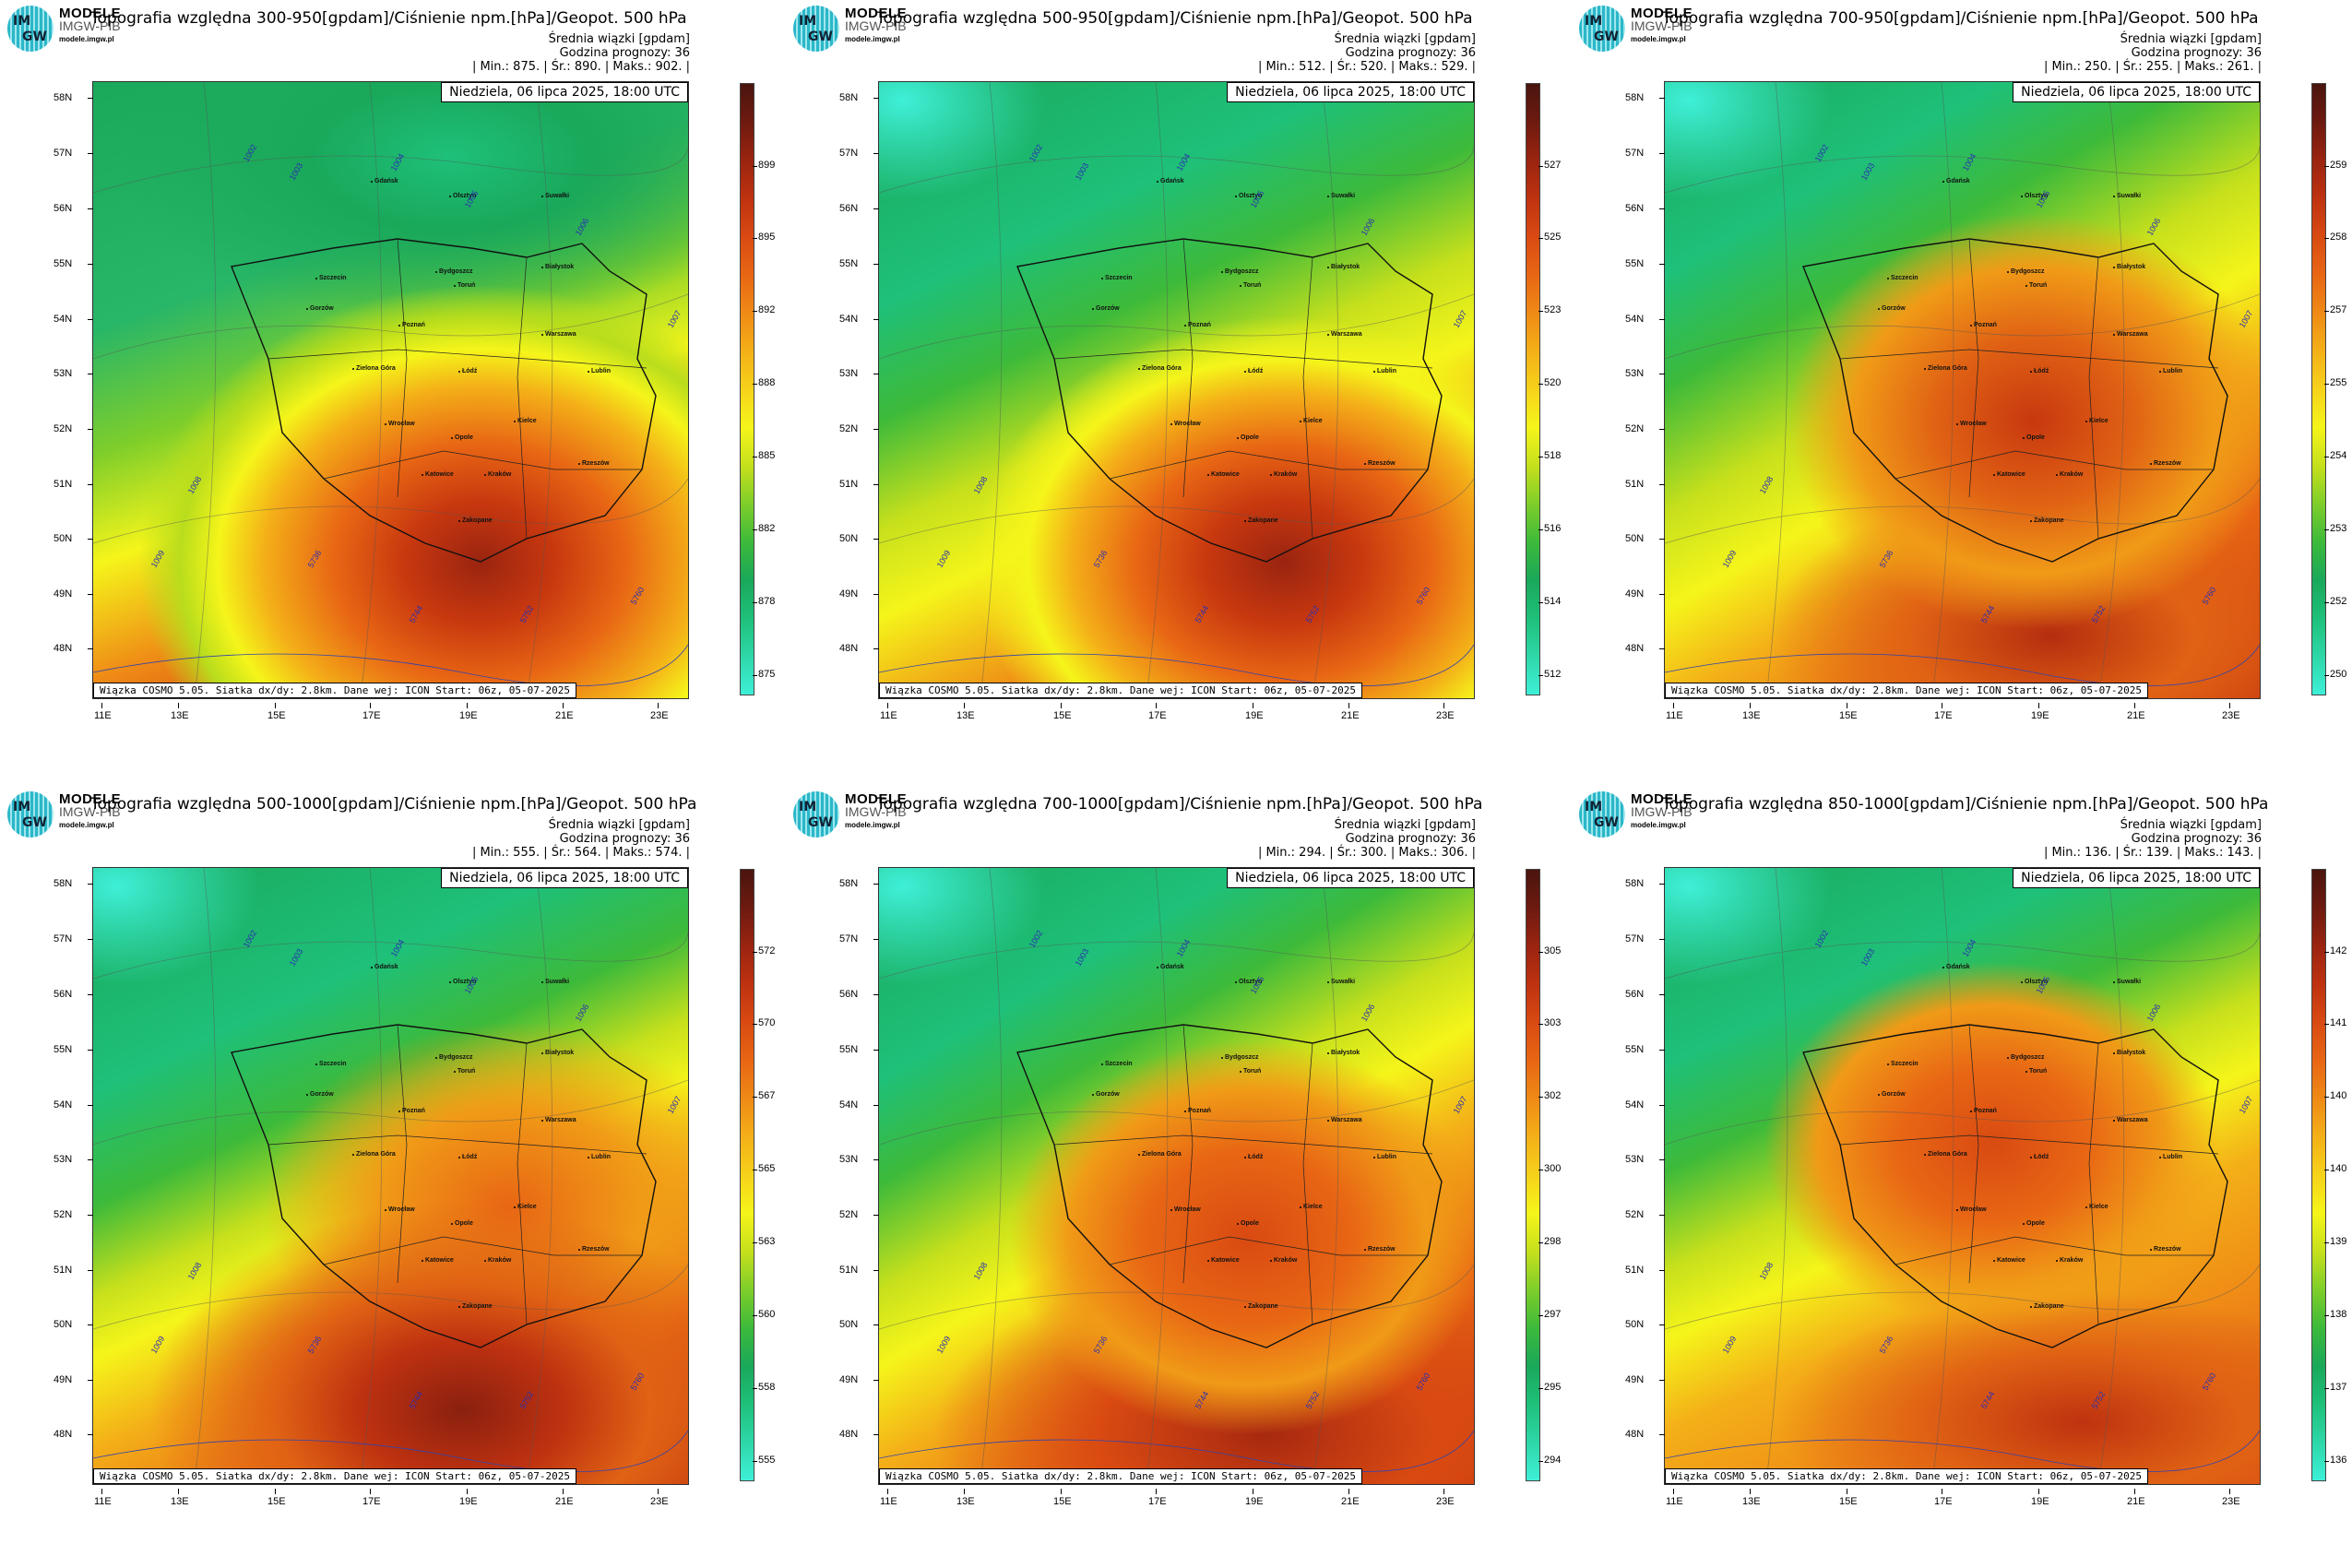 This screenshot has height=1568, width=2352. Describe the element at coordinates (438, 474) in the screenshot. I see `city-label: Katowice` at that location.